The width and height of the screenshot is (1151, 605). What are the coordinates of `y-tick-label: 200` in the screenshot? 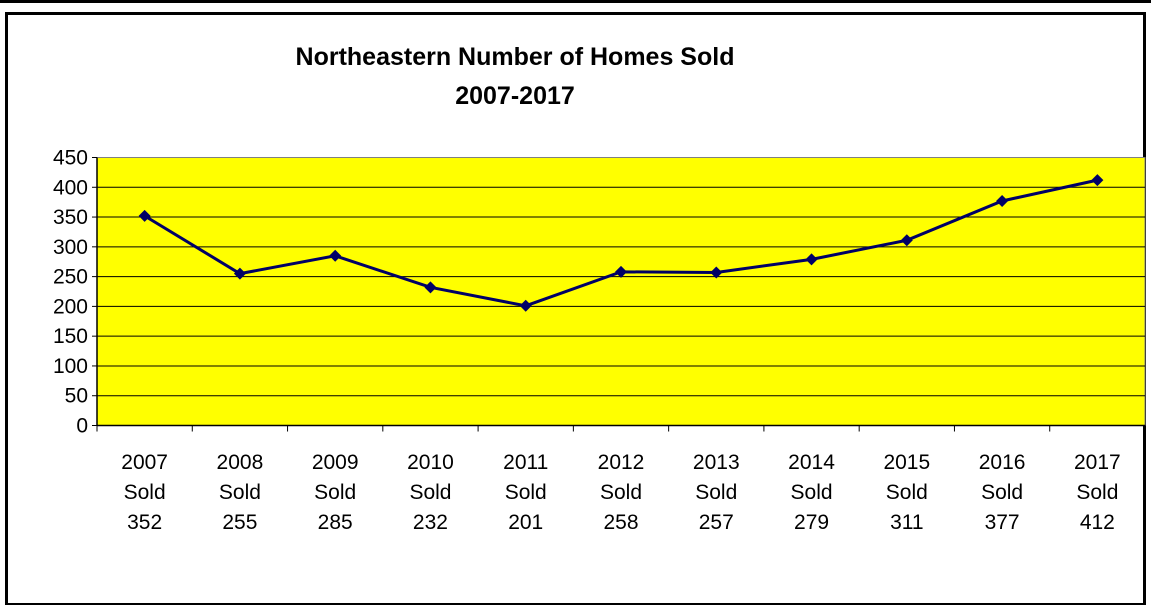 It's located at (70, 306).